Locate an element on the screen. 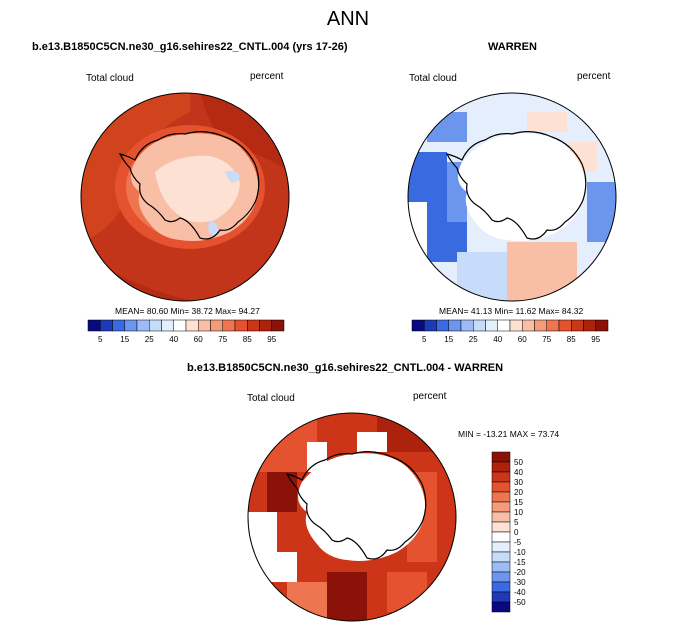 This screenshot has height=622, width=696. panel2-colorbar-tick-label: 60 is located at coordinates (522, 339).